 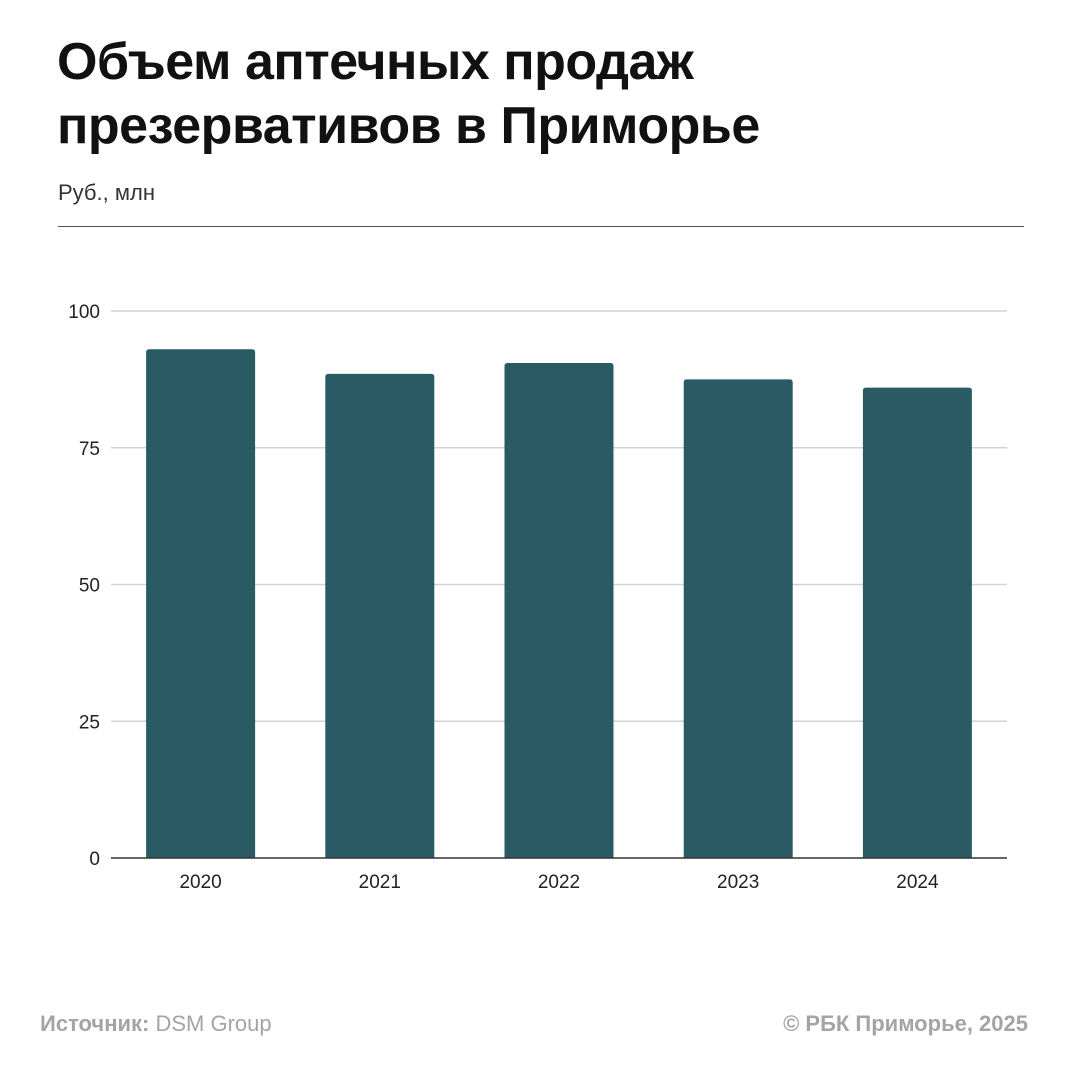 What do you see at coordinates (106, 192) in the screenshot?
I see `units-subtitle: Руб., млн` at bounding box center [106, 192].